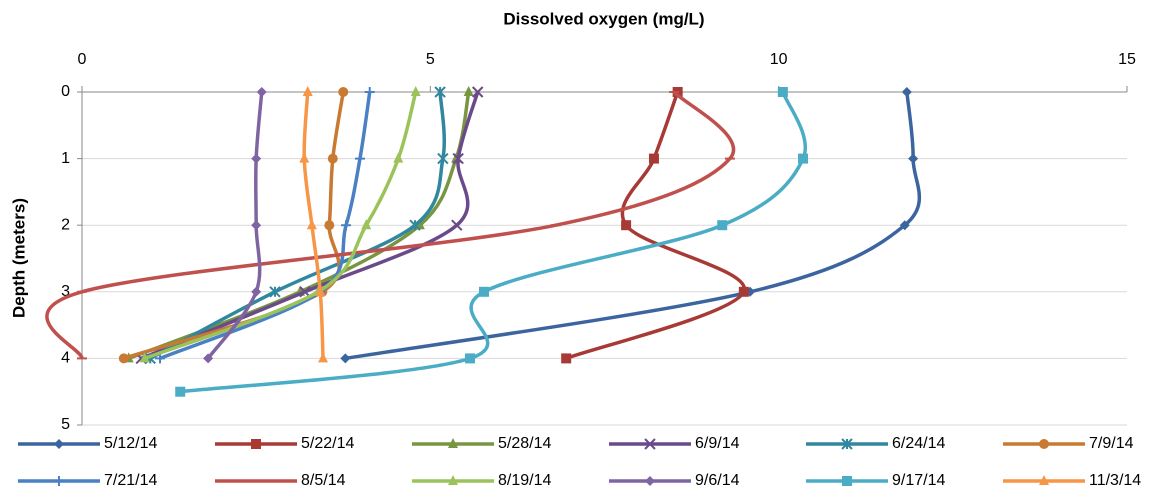 This screenshot has width=1151, height=504. I want to click on x-axis-title: Dissolved oxygen (mg/L), so click(603, 18).